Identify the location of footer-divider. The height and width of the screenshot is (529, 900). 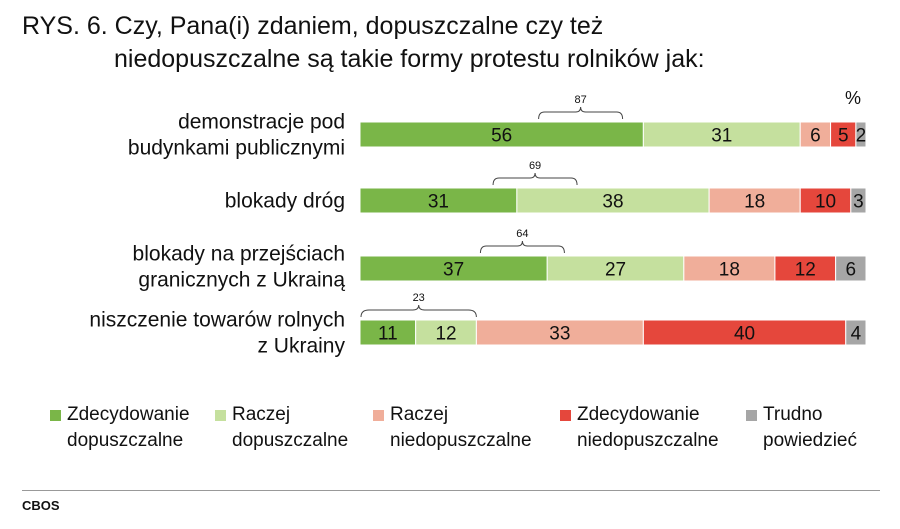
(451, 490).